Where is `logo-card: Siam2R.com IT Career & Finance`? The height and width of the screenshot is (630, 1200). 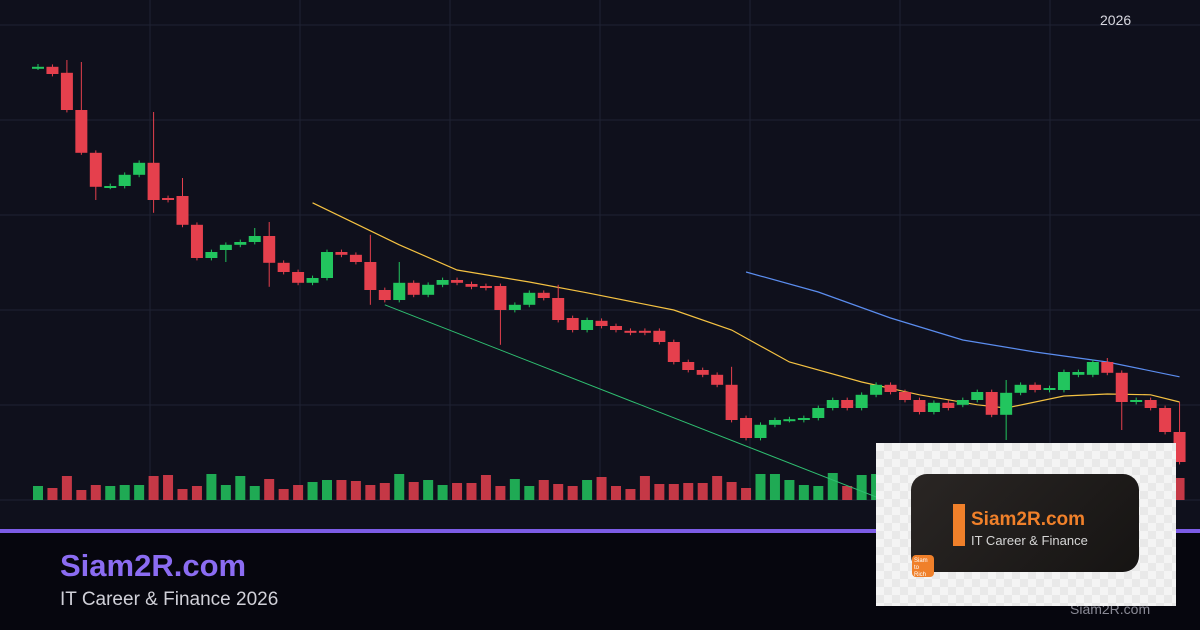 logo-card: Siam2R.com IT Career & Finance is located at coordinates (1025, 523).